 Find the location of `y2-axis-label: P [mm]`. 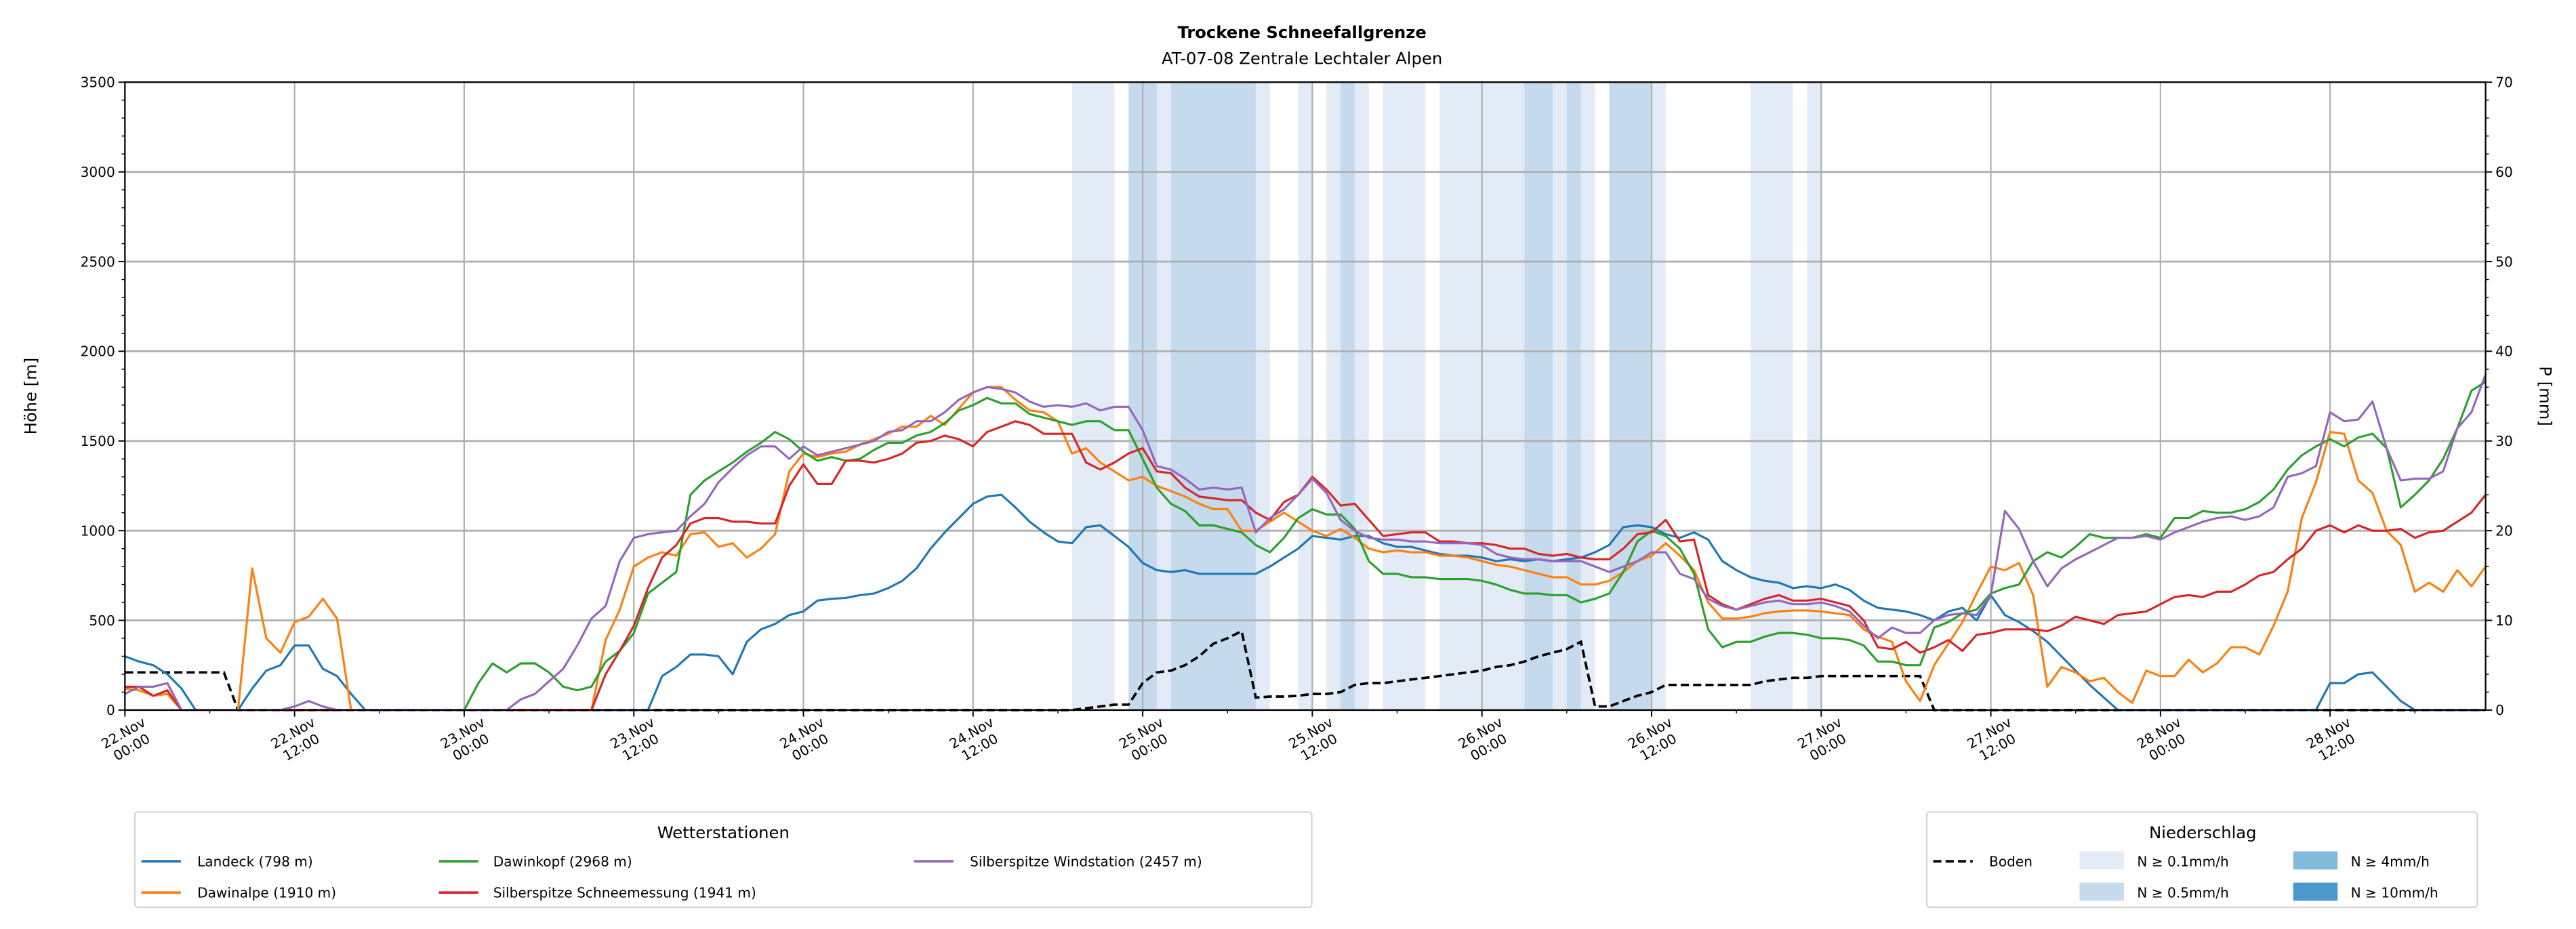

y2-axis-label: P [mm] is located at coordinates (2546, 396).